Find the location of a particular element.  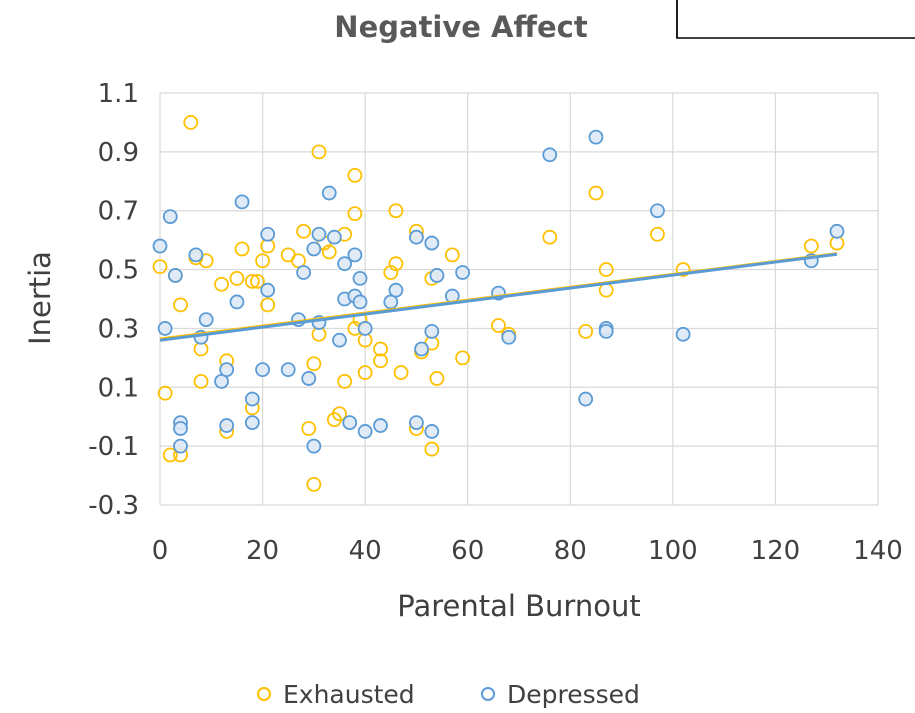

x-tick-label: 20 is located at coordinates (262, 551).